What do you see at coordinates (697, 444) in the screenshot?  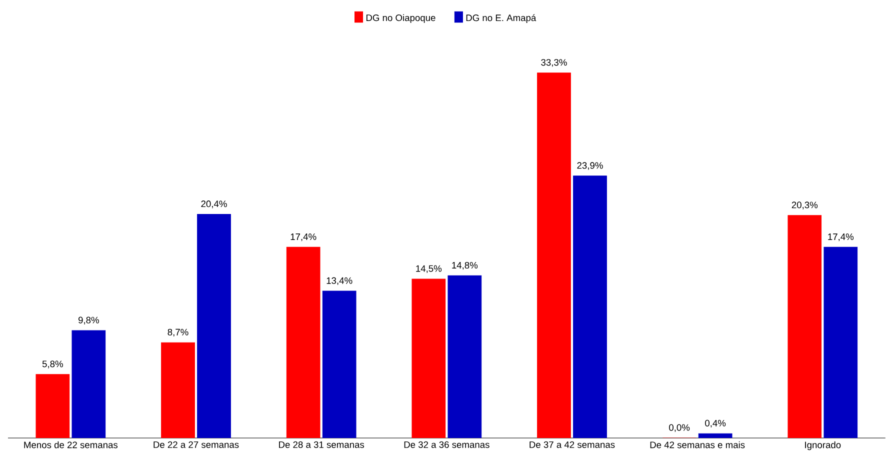 I see `x-tick-label: De 42 semanas e mais` at bounding box center [697, 444].